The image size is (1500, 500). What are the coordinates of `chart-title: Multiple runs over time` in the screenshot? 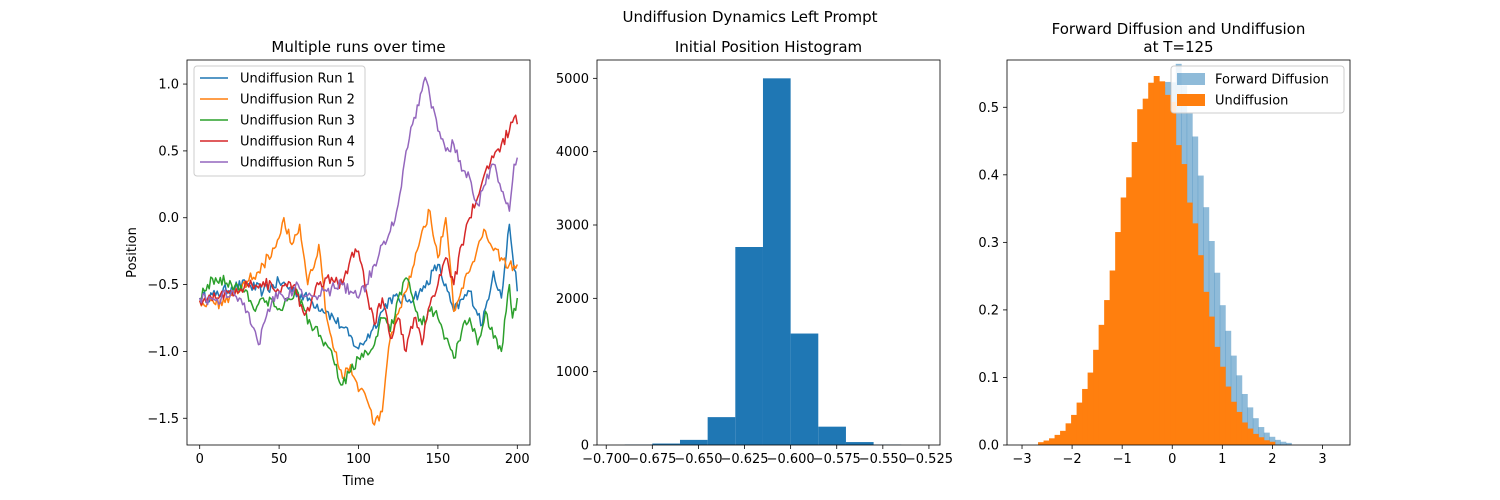 It's located at (358, 47).